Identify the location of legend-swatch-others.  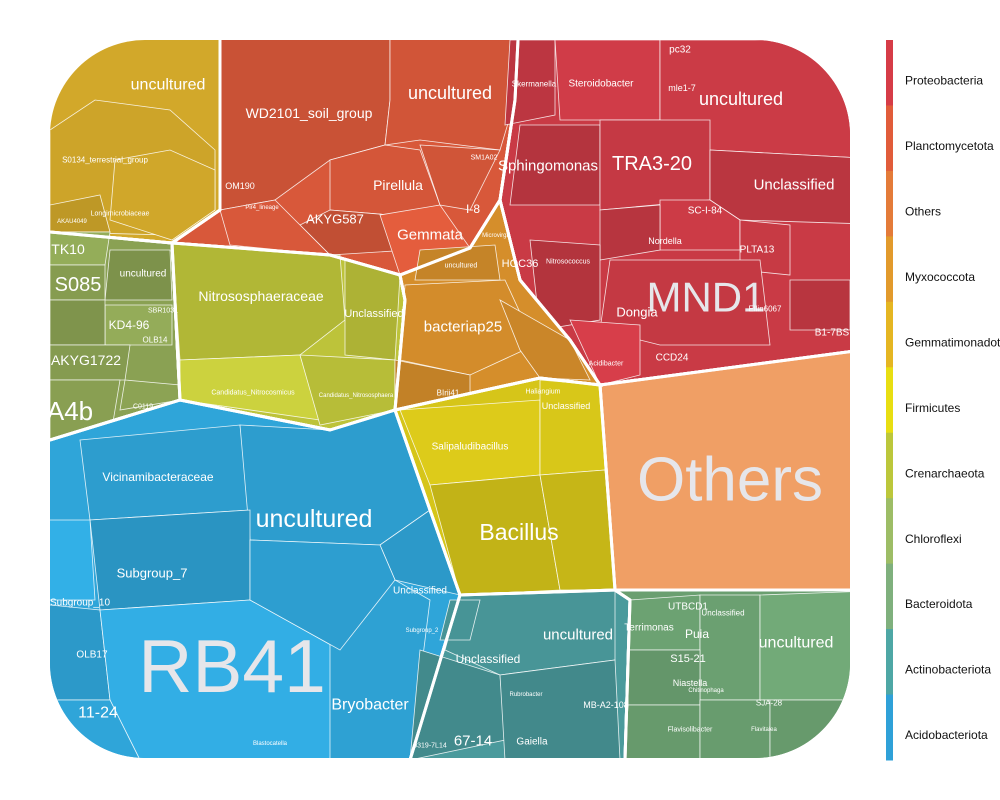
(889, 203).